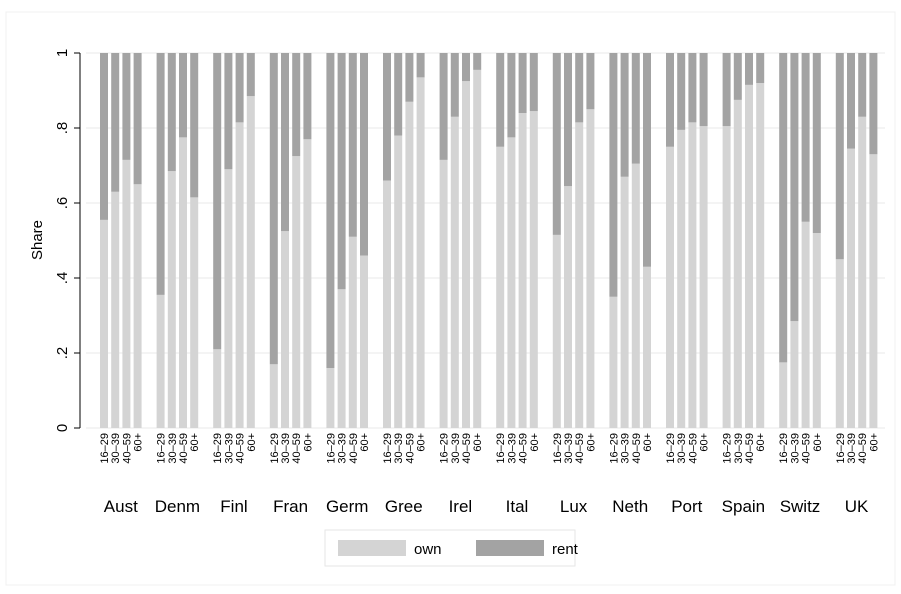  I want to click on country-label: UK, so click(857, 506).